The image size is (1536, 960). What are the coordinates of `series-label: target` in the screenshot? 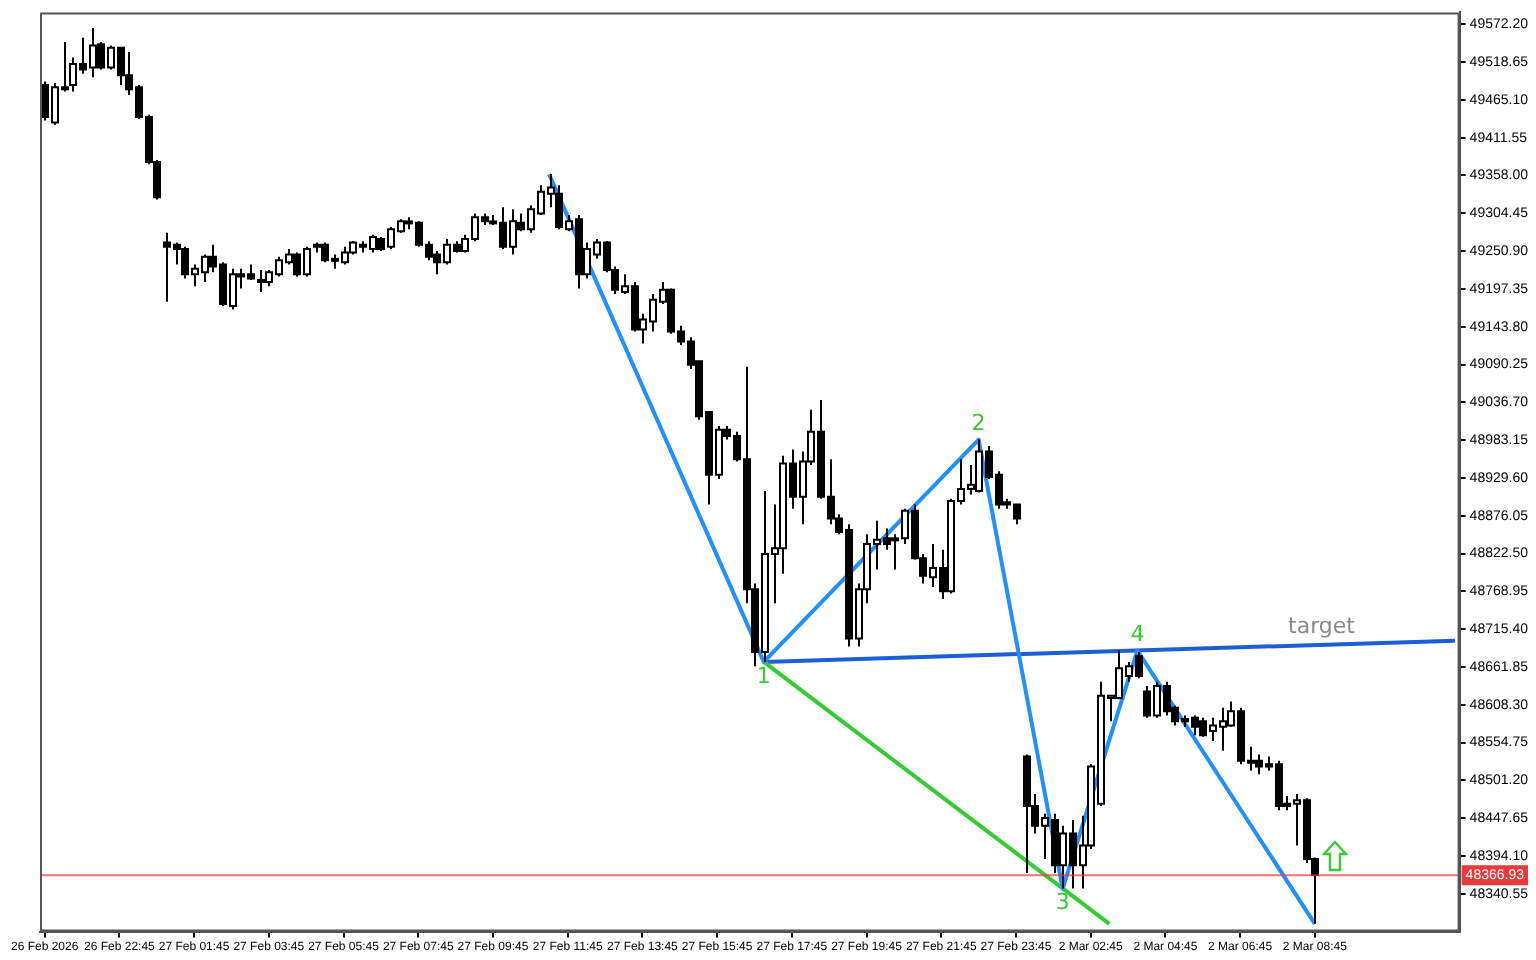 It's located at (1322, 626).